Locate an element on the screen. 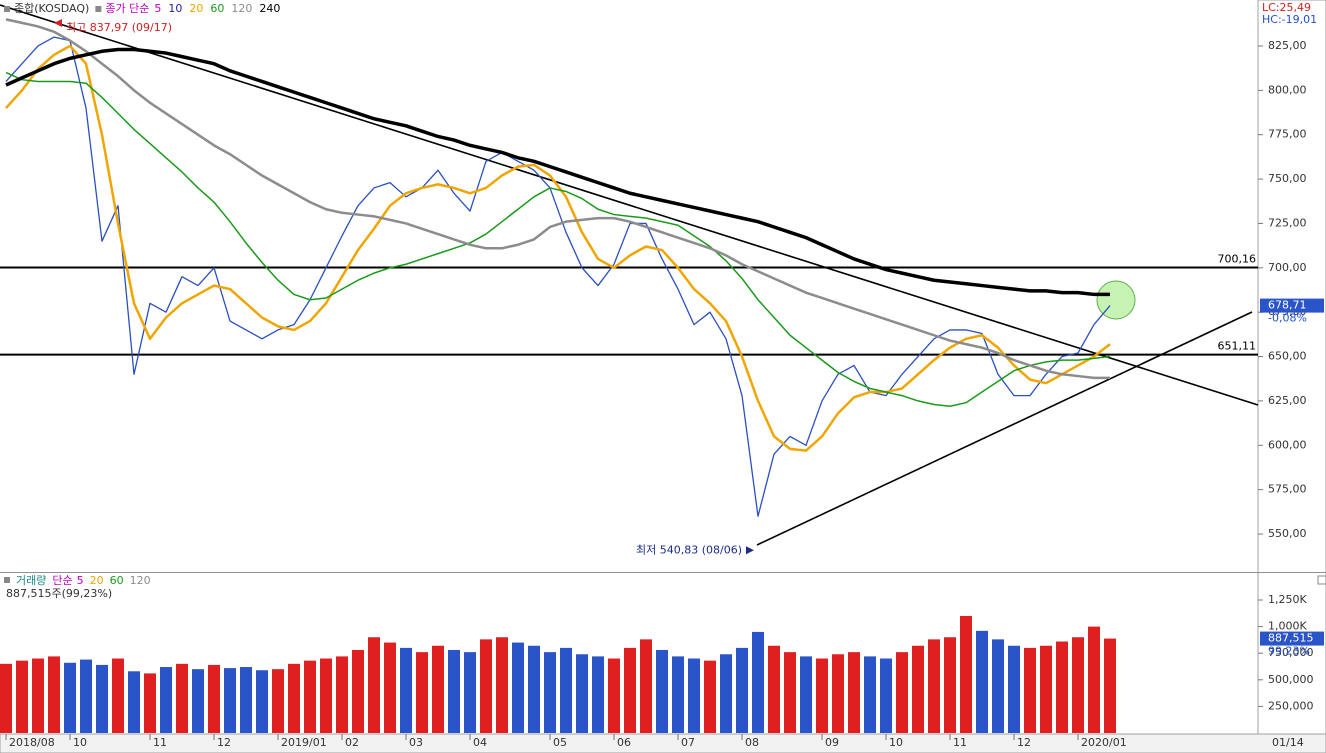 This screenshot has height=753, width=1326. x-tick-label: 2020/01 is located at coordinates (1104, 742).